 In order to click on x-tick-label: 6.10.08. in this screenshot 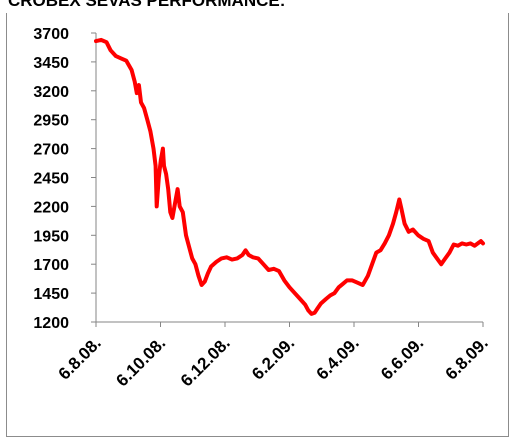, I will do `click(140, 361)`.